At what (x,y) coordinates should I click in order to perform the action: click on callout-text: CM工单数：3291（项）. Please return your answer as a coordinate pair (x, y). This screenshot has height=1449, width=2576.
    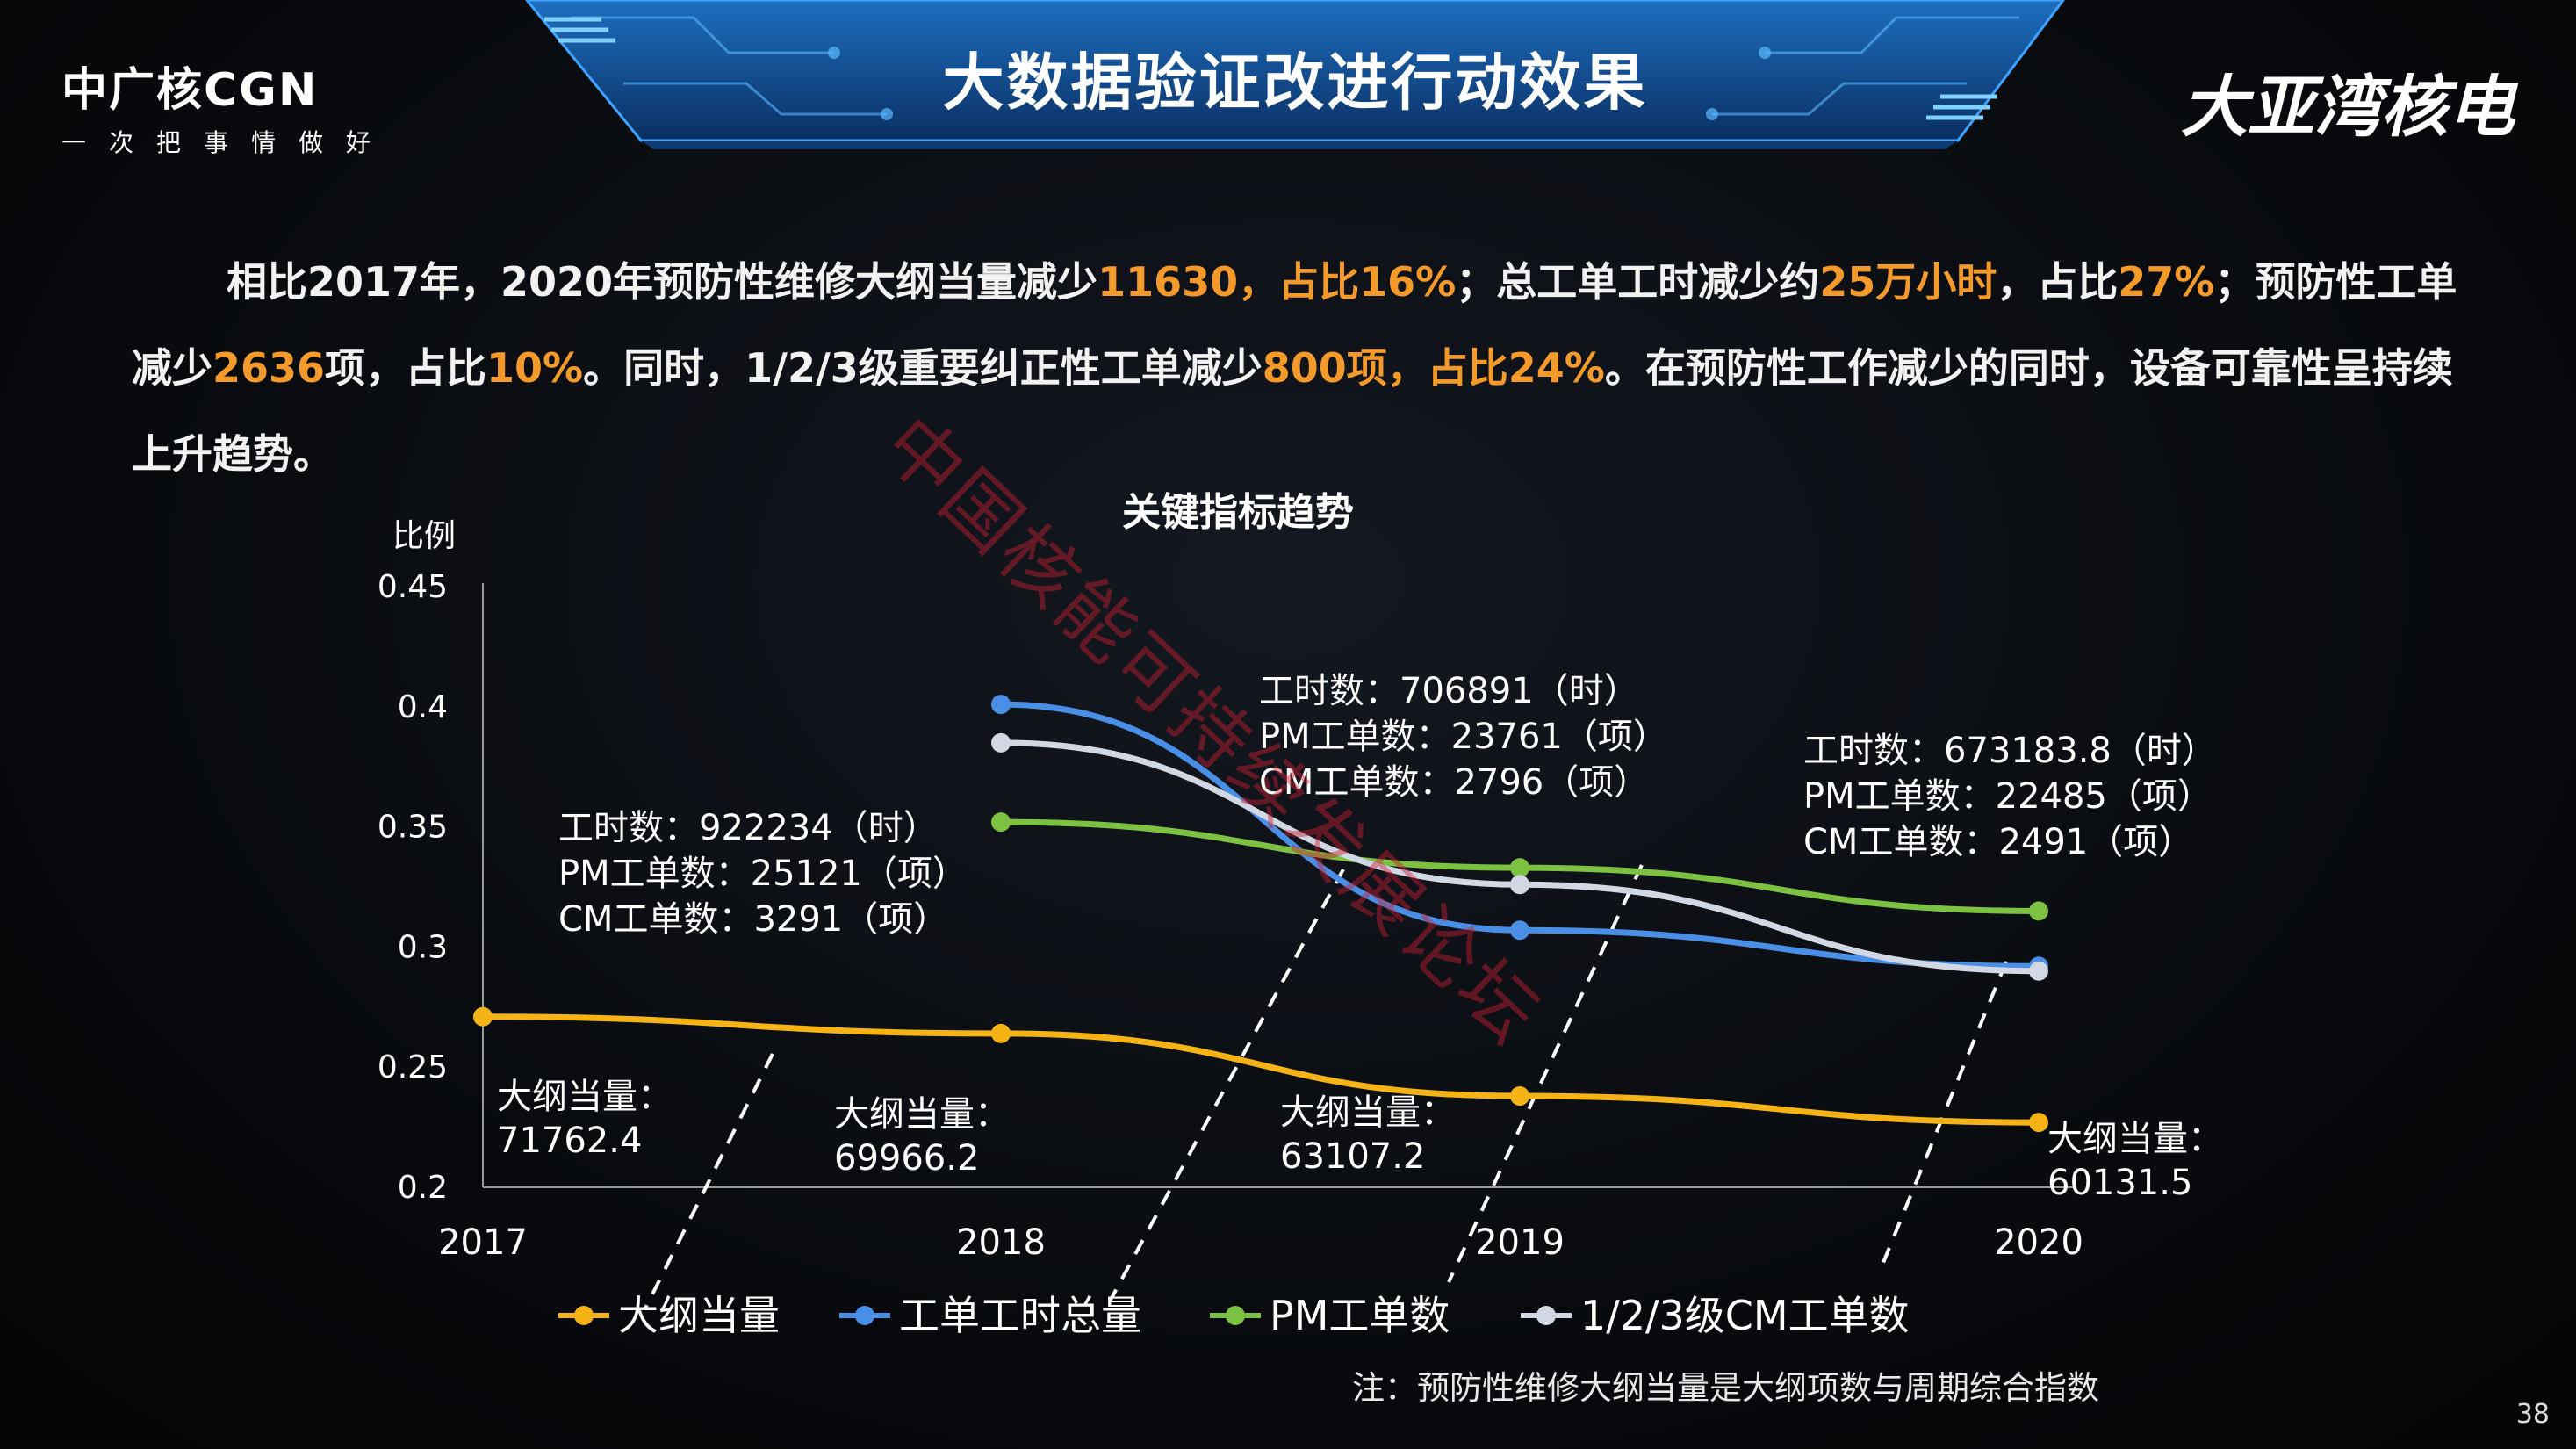
    Looking at the image, I should click on (753, 920).